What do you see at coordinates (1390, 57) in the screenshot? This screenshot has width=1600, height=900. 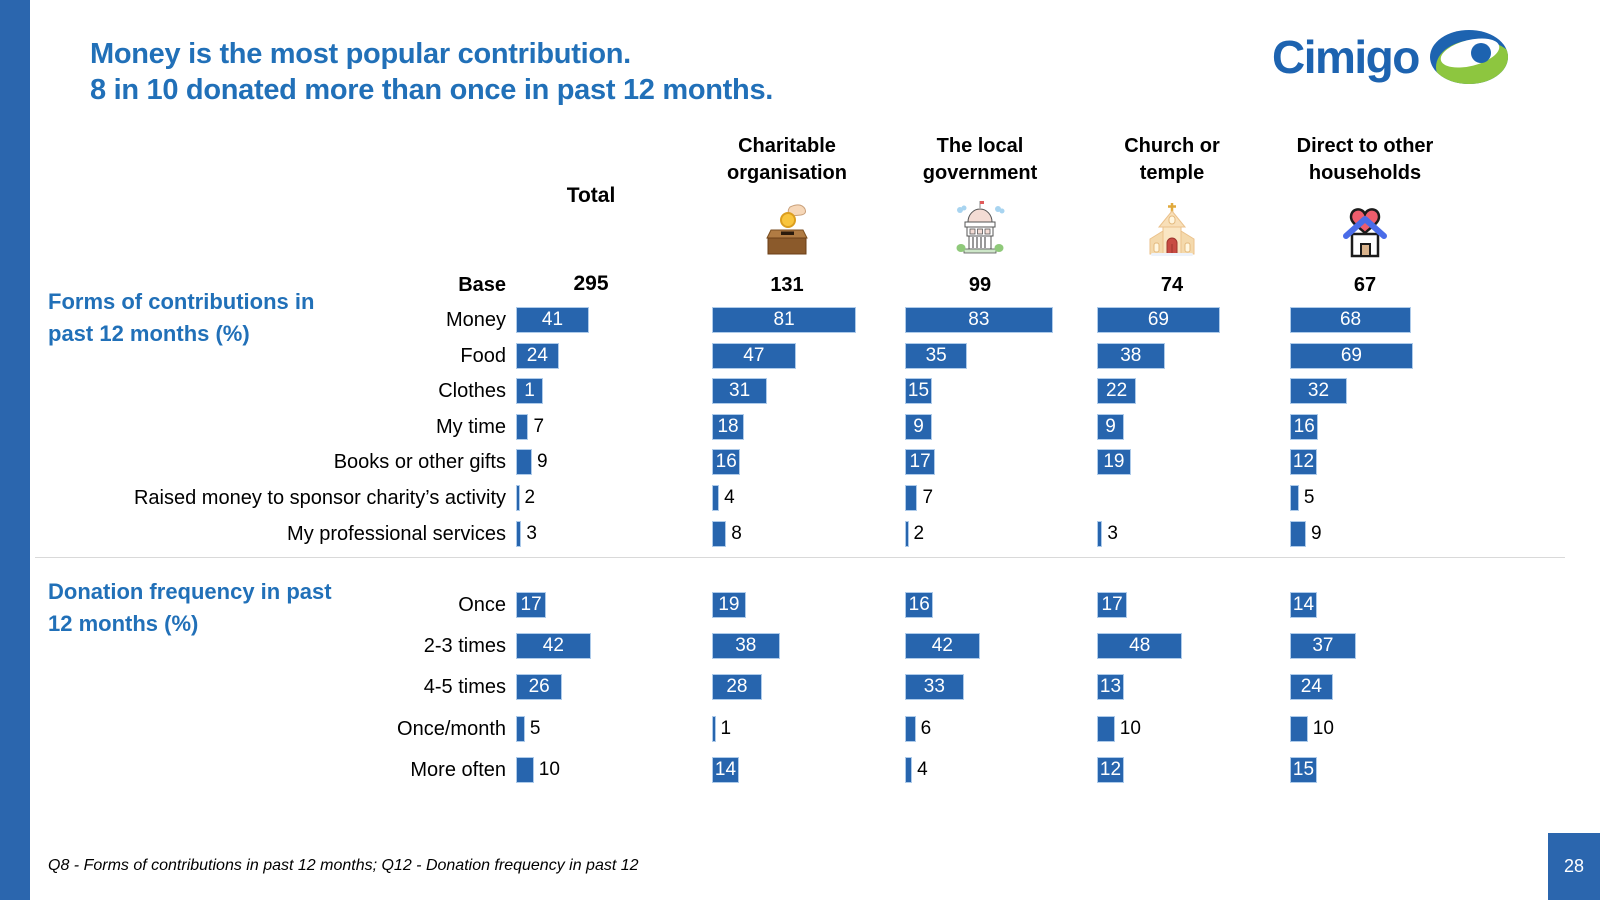 I see `cimigo-logo: Cimigo` at bounding box center [1390, 57].